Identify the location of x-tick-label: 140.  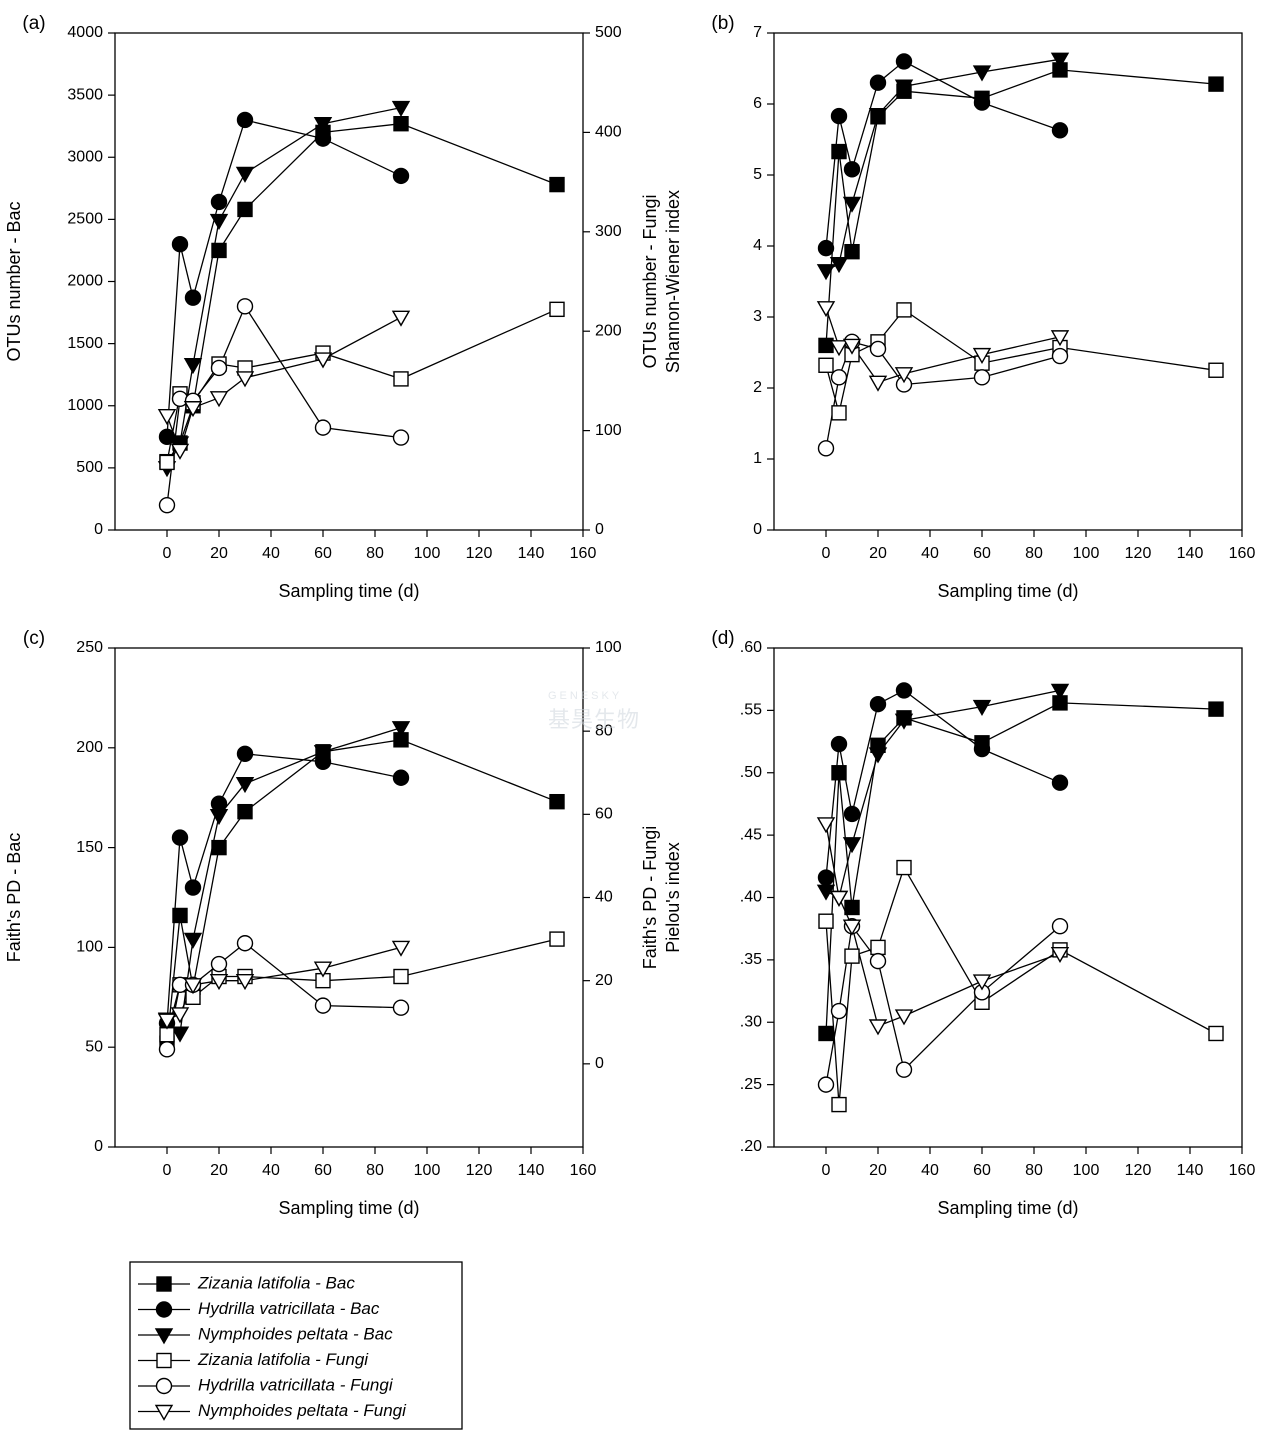
(1190, 553).